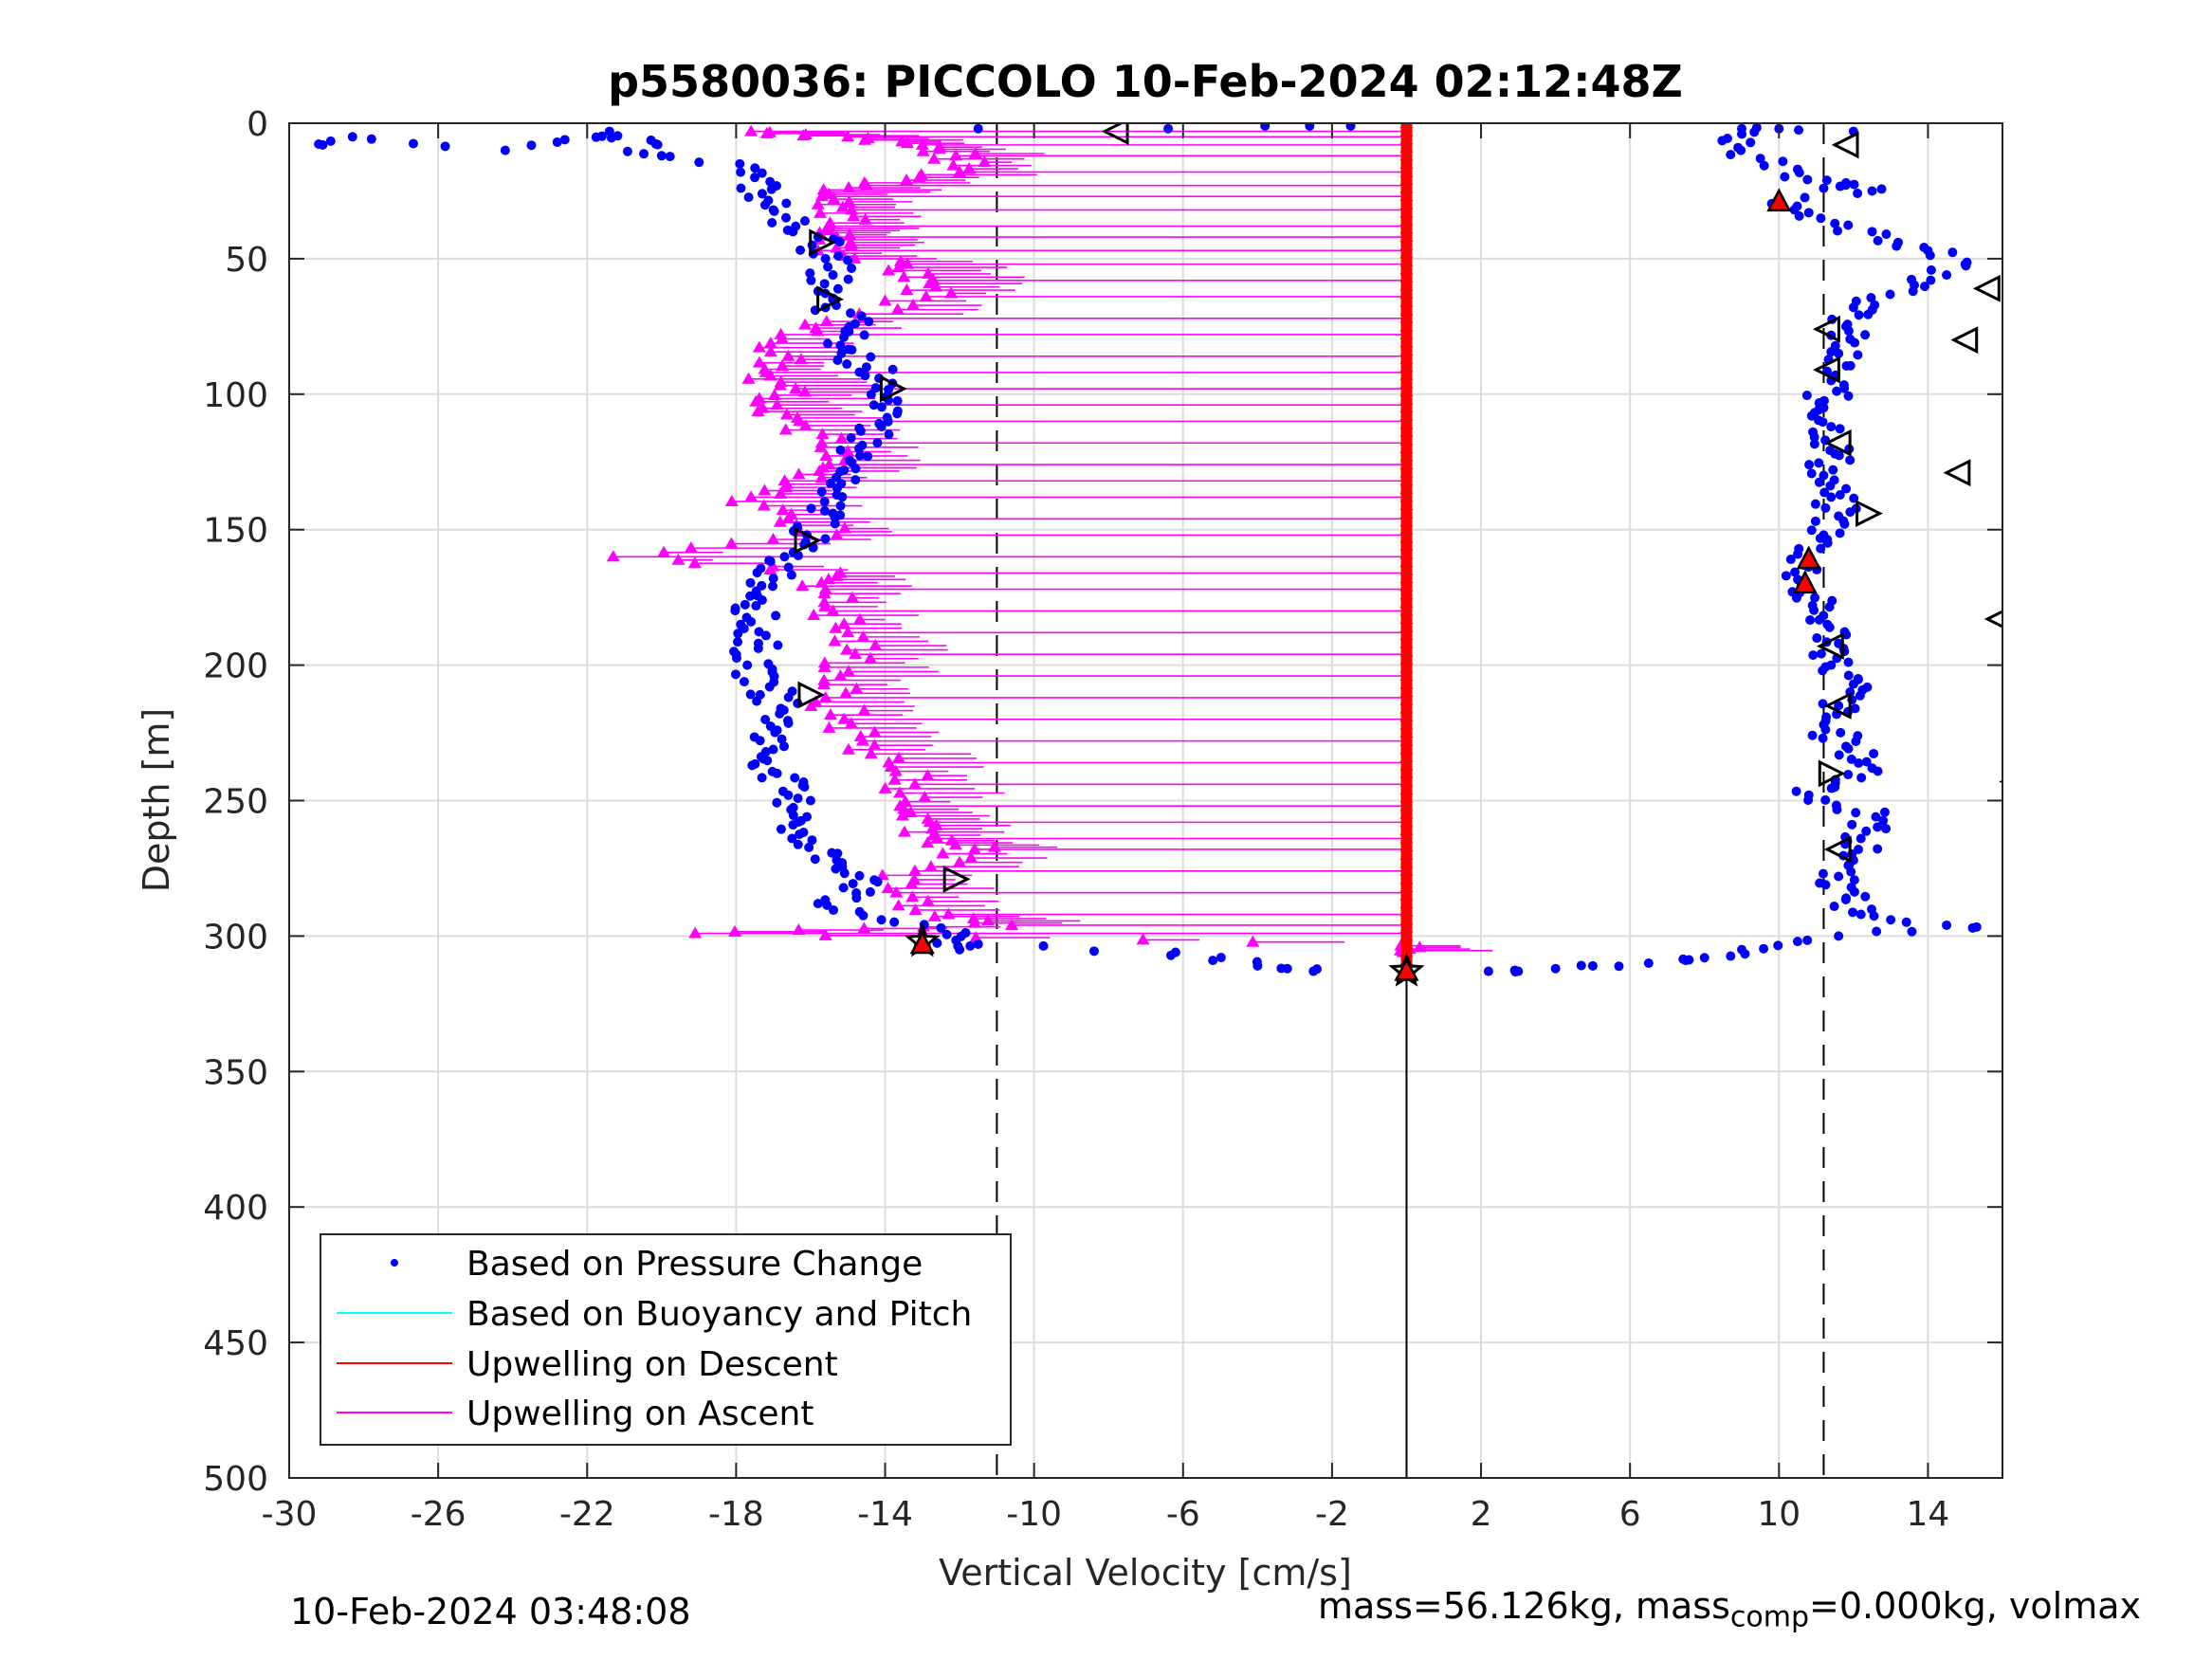 This screenshot has width=2212, height=1659. Describe the element at coordinates (640, 1414) in the screenshot. I see `legend-label-ascent: Upwelling on Ascent` at that location.